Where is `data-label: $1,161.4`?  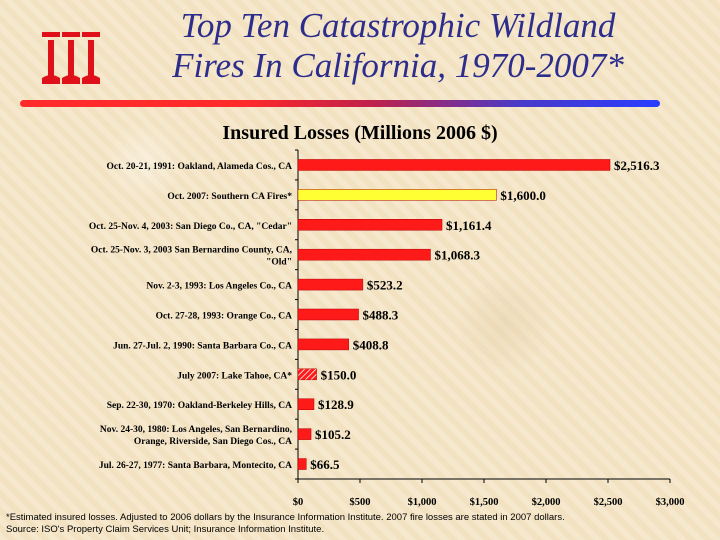
data-label: $1,161.4 is located at coordinates (469, 225).